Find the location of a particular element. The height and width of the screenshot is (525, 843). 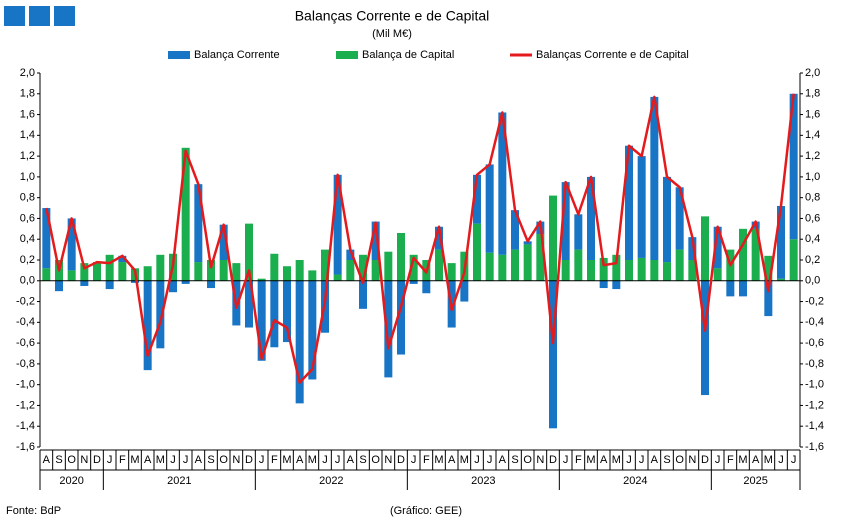

y-tick-label: -1,6 is located at coordinates (25, 447).